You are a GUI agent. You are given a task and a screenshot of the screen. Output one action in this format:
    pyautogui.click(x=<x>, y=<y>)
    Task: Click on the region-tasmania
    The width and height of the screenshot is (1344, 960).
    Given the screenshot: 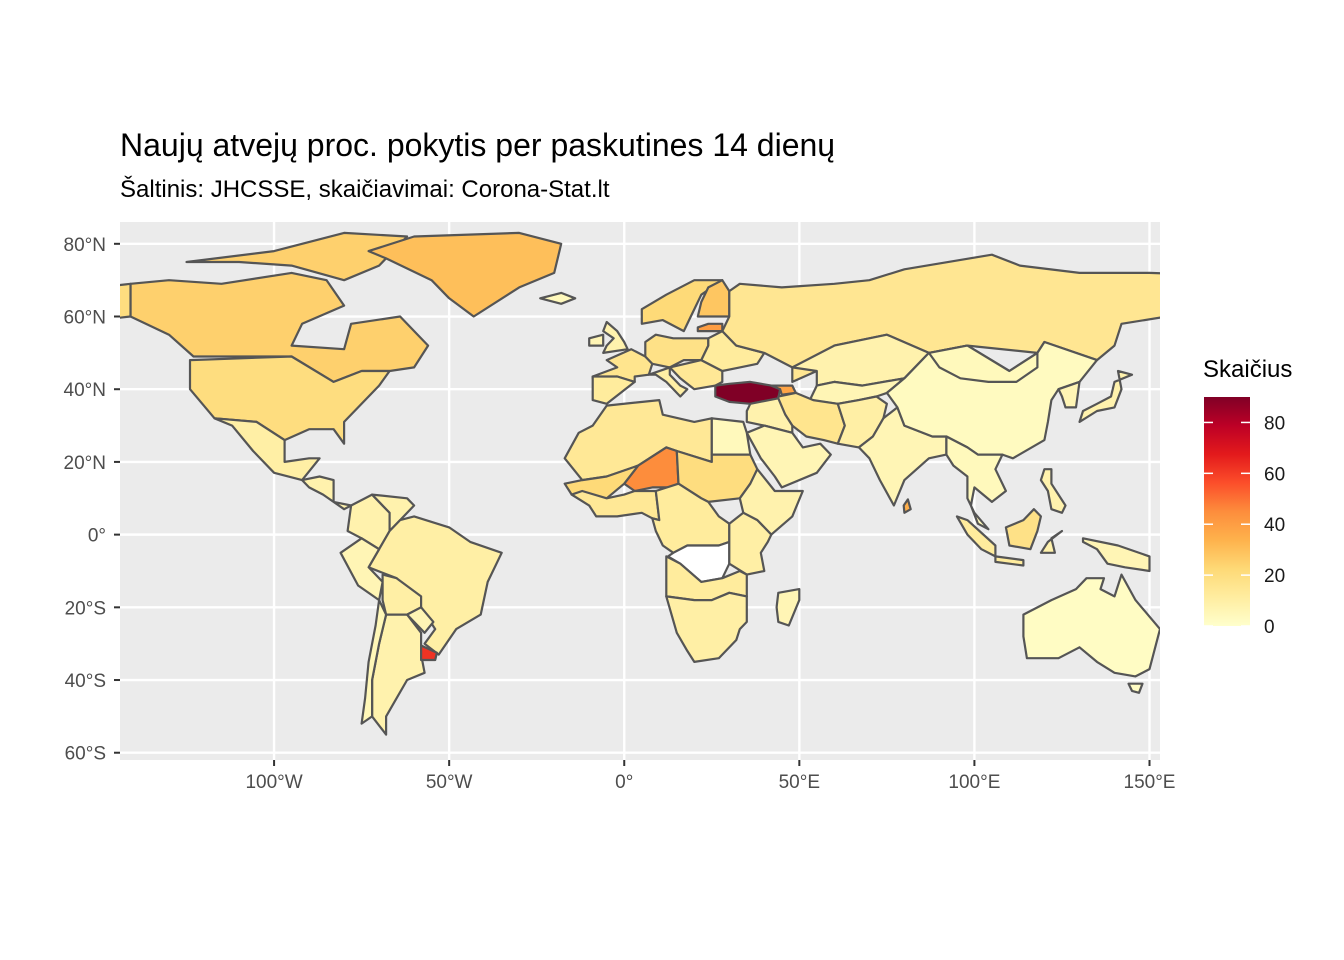 What is the action you would take?
    pyautogui.click(x=1135, y=688)
    